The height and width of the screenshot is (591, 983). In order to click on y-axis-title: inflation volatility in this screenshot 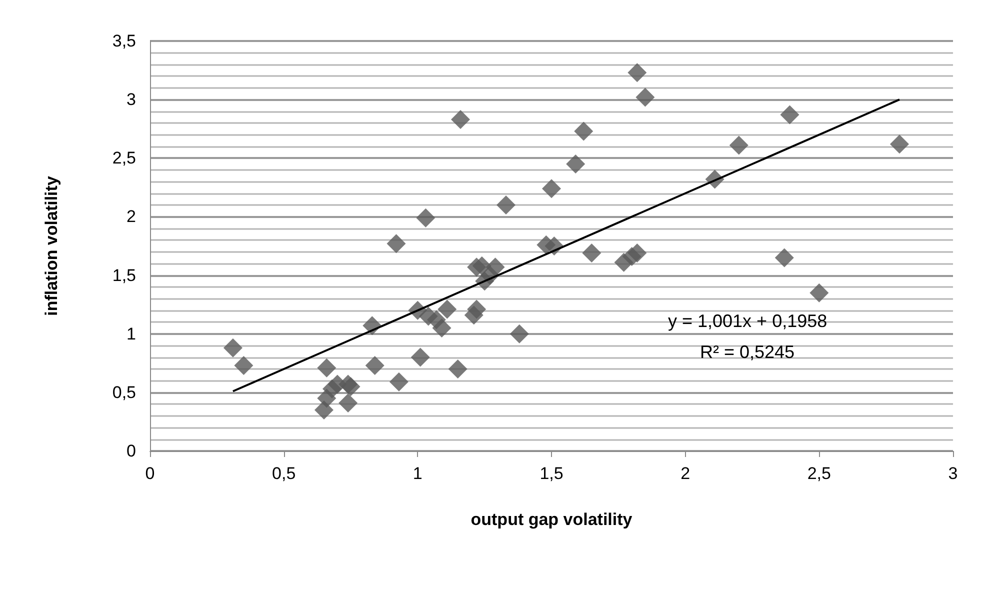, I will do `click(51, 246)`.